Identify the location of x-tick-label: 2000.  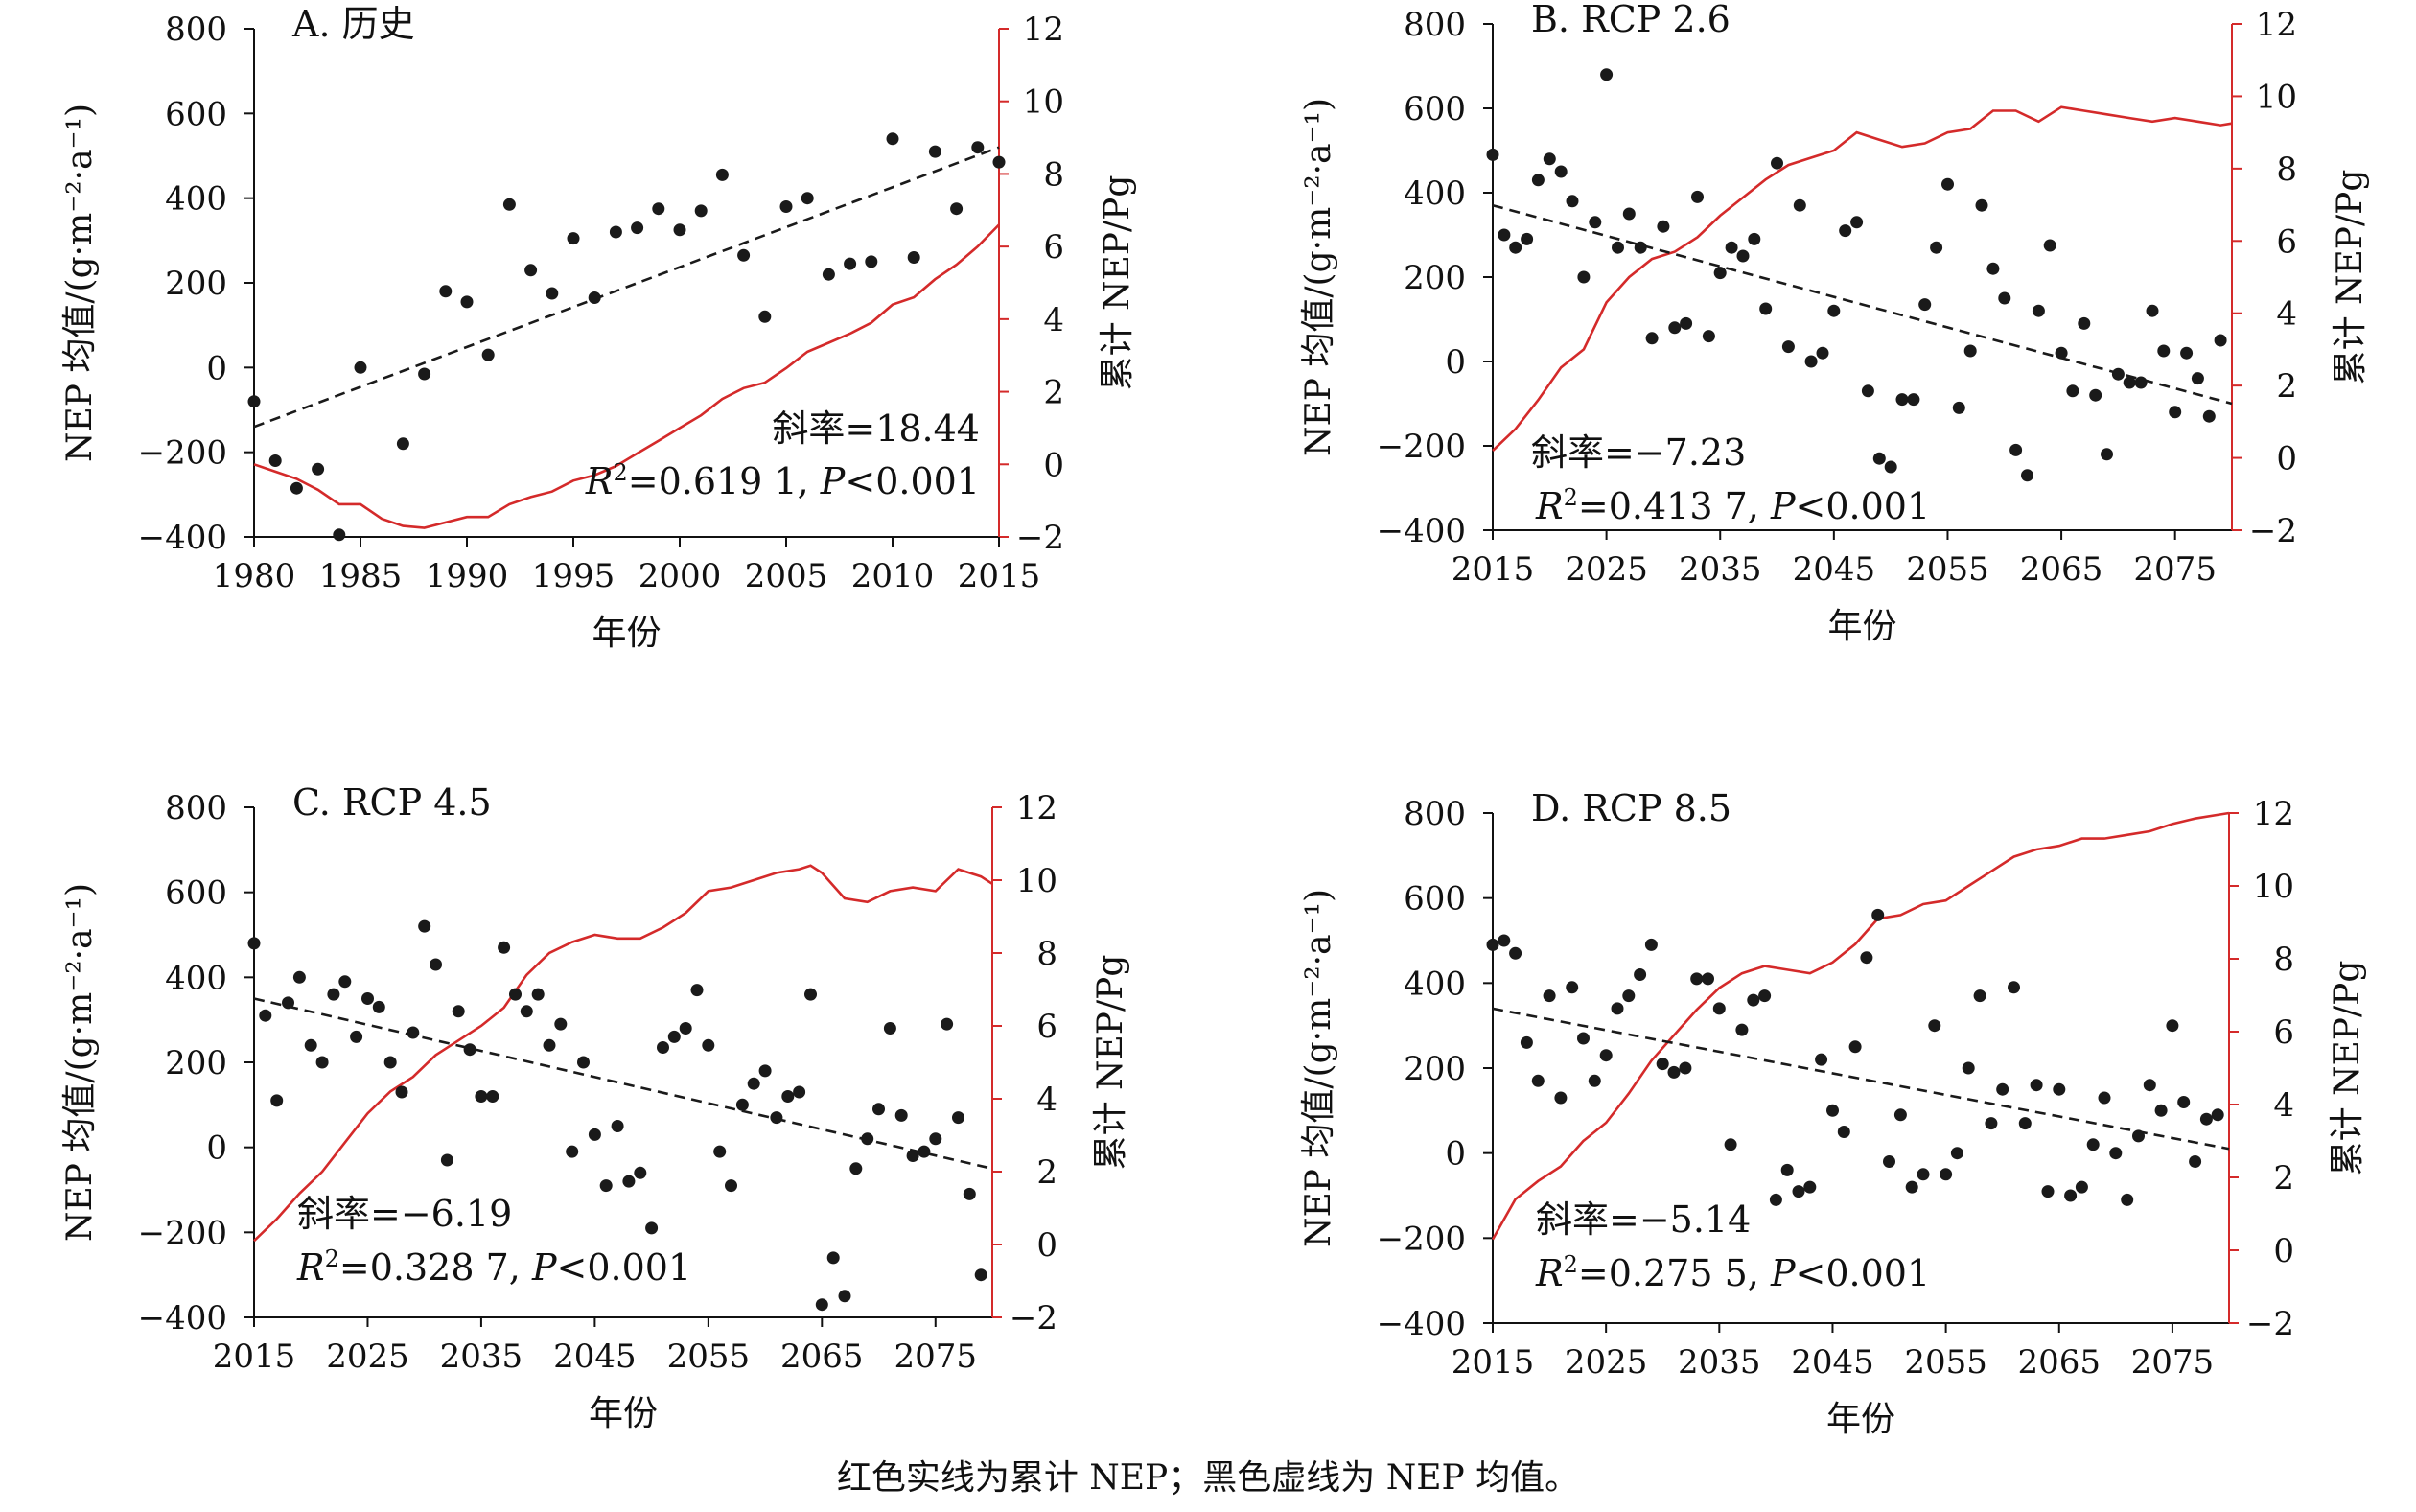
(681, 576).